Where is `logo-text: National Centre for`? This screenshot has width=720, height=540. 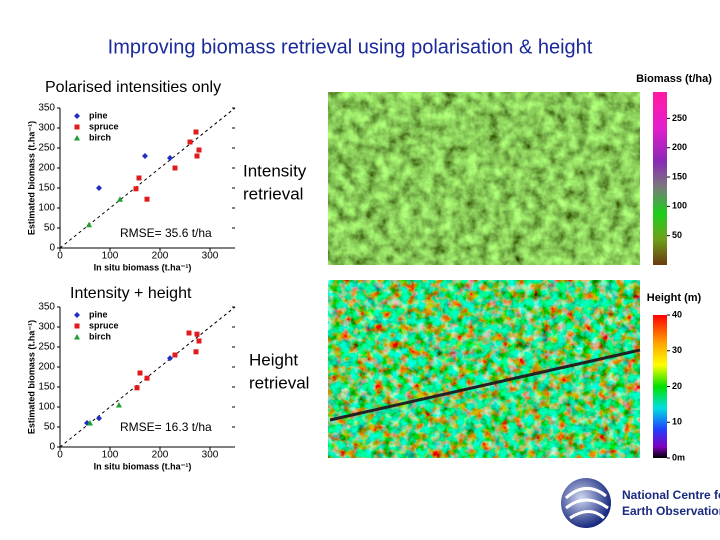 logo-text: National Centre for is located at coordinates (671, 495).